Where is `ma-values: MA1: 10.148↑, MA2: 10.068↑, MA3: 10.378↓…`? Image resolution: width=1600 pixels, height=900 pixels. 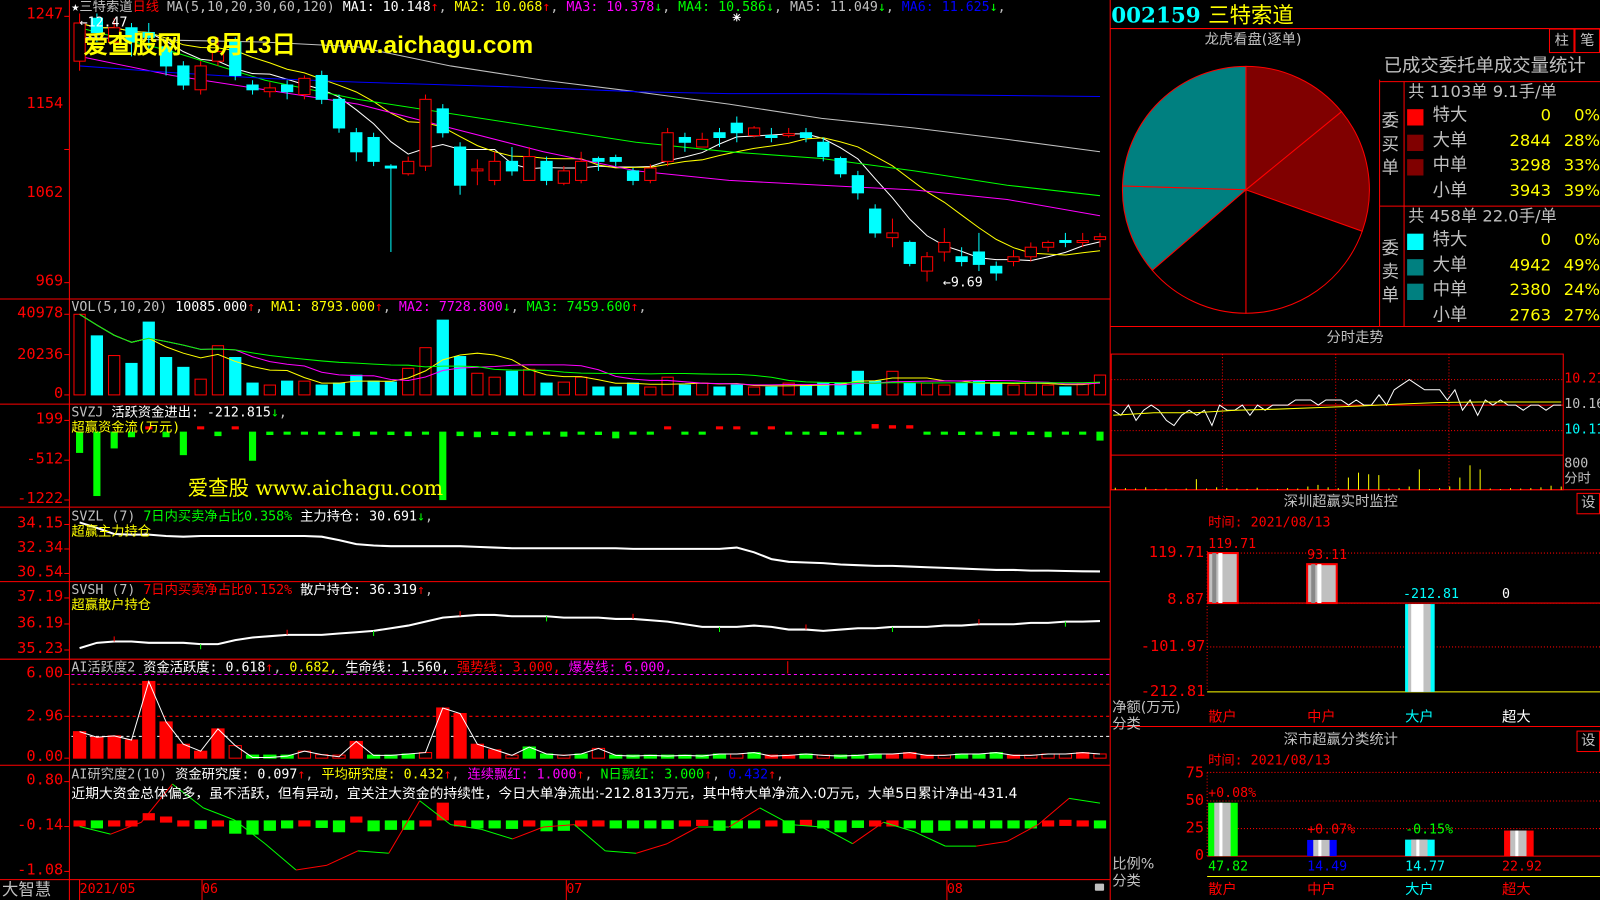 ma-values: MA1: 10.148↑, MA2: 10.068↑, MA3: 10.378↓… is located at coordinates (674, 8).